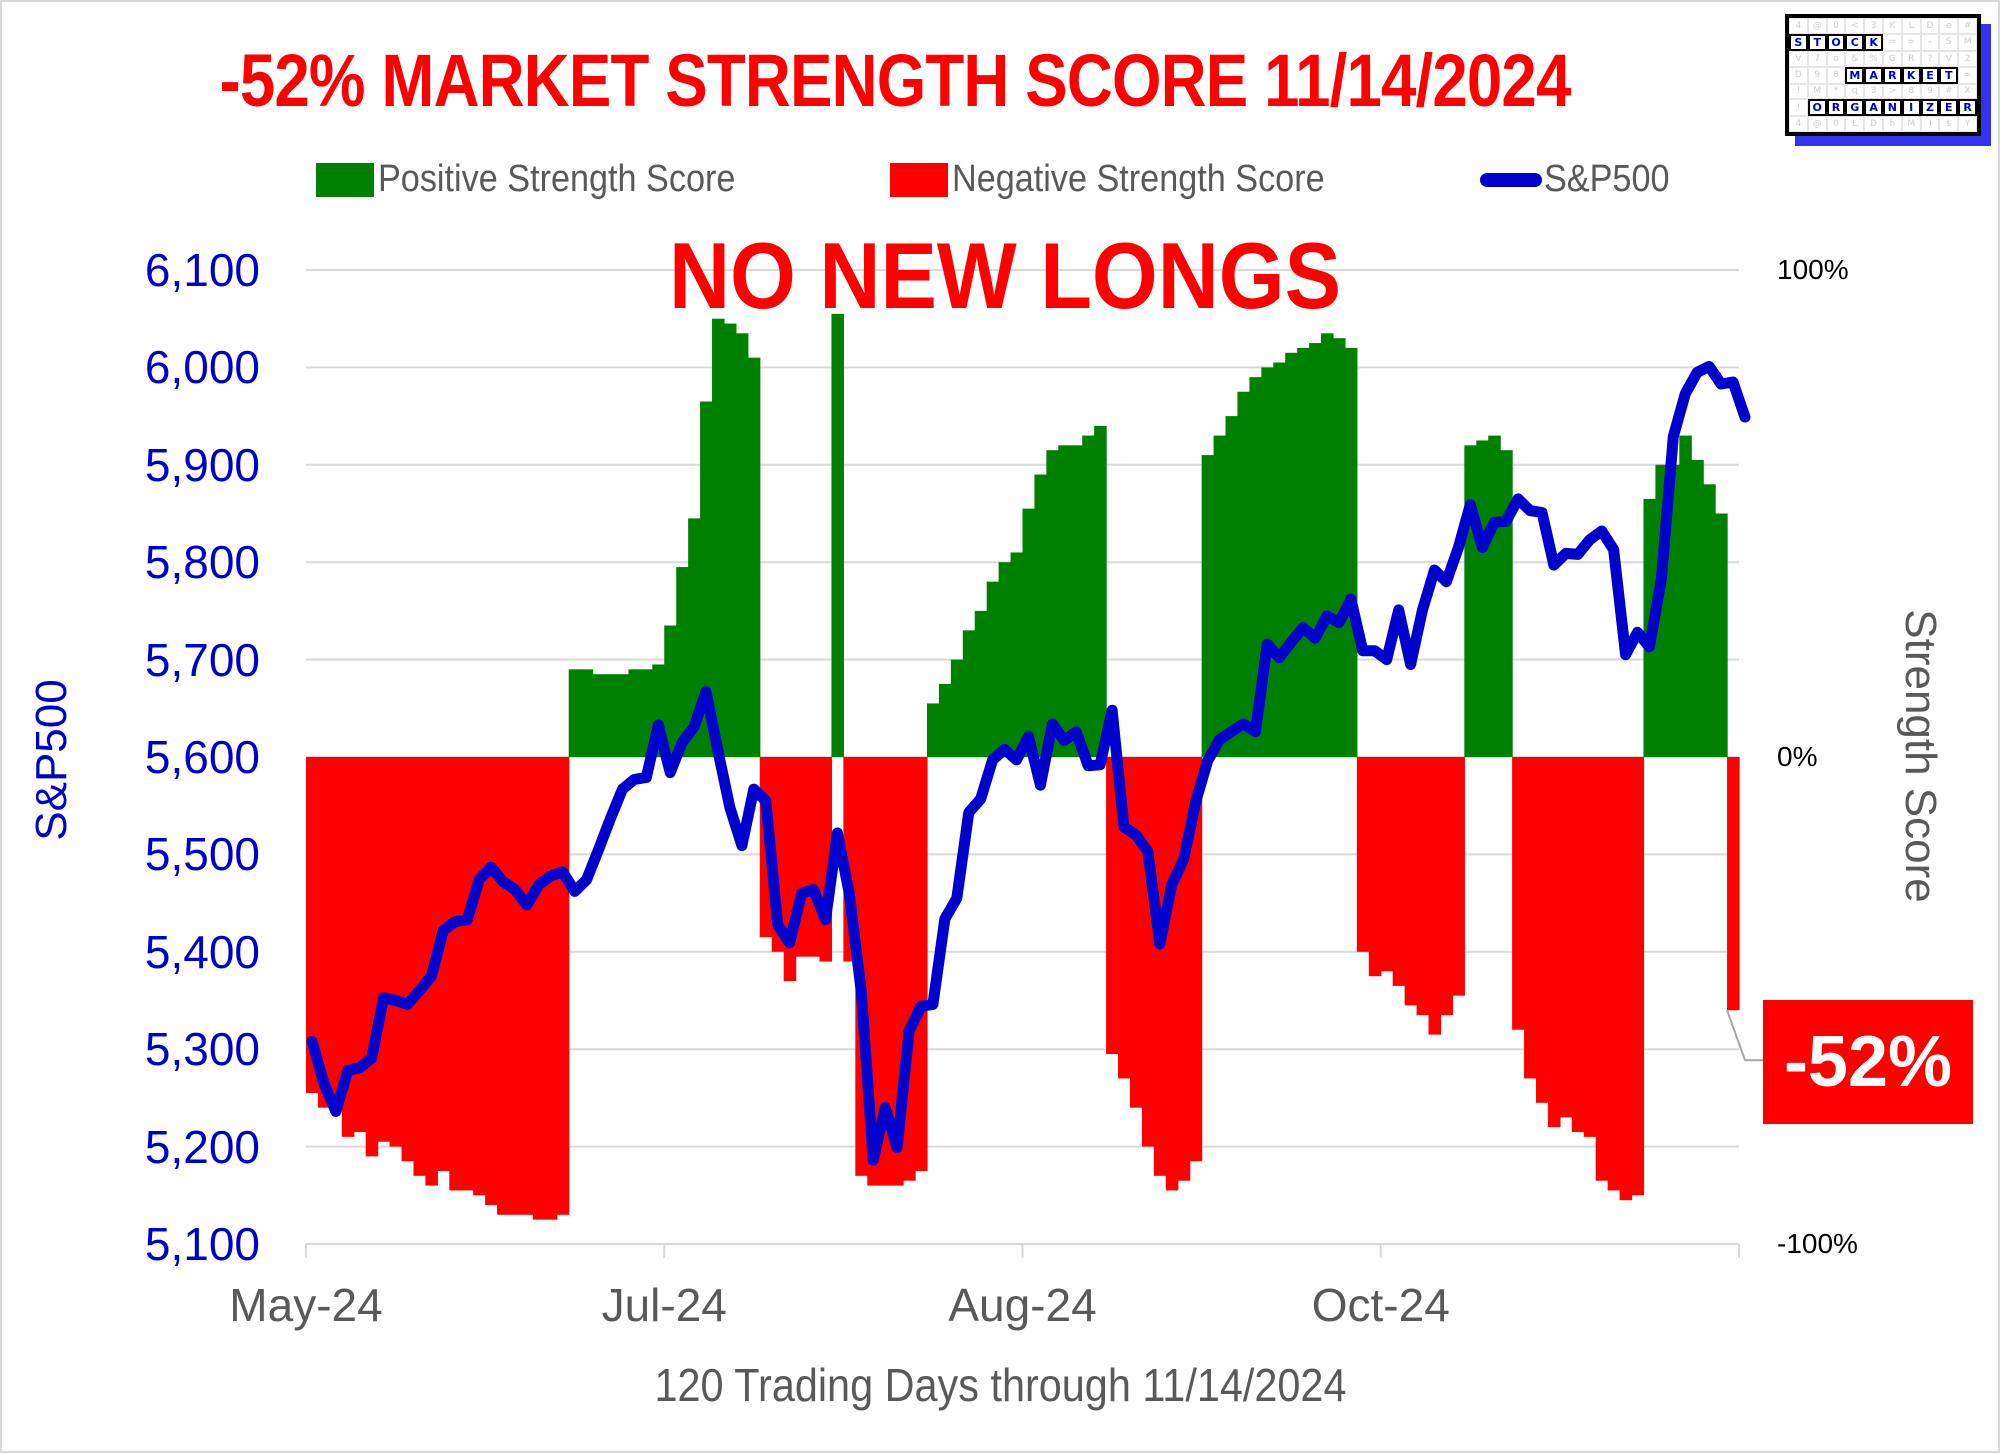 The image size is (2000, 1453). I want to click on logo-filler-cell: h, so click(1892, 124).